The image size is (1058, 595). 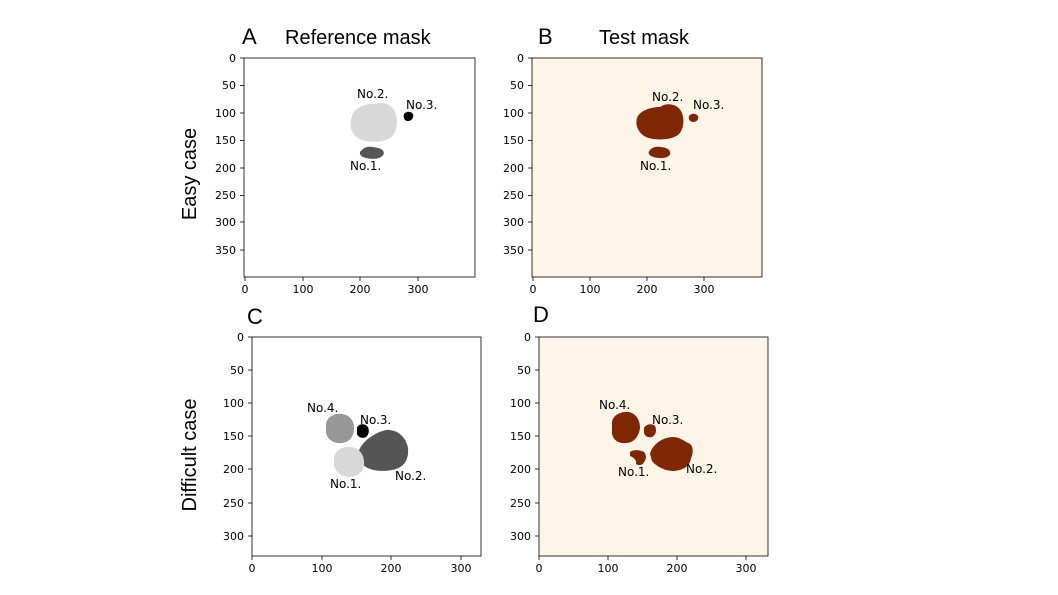 What do you see at coordinates (421, 105) in the screenshot?
I see `label-no3-a: No.3.` at bounding box center [421, 105].